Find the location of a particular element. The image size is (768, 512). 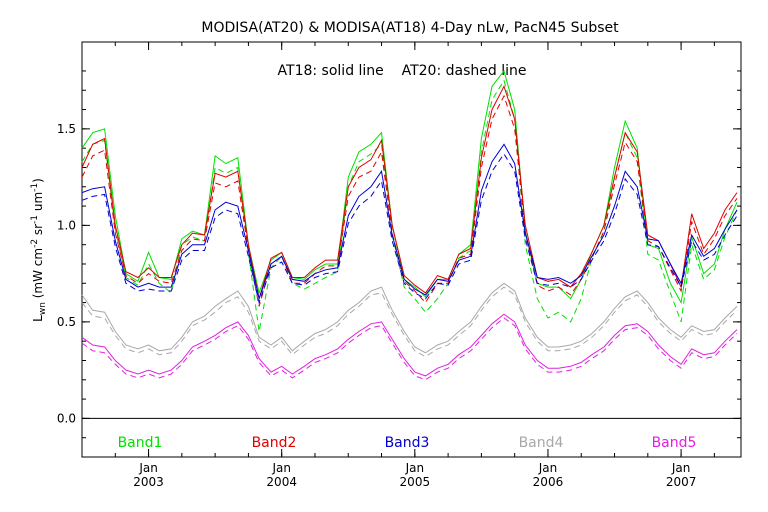

legend-band1: Band1 is located at coordinates (140, 443).